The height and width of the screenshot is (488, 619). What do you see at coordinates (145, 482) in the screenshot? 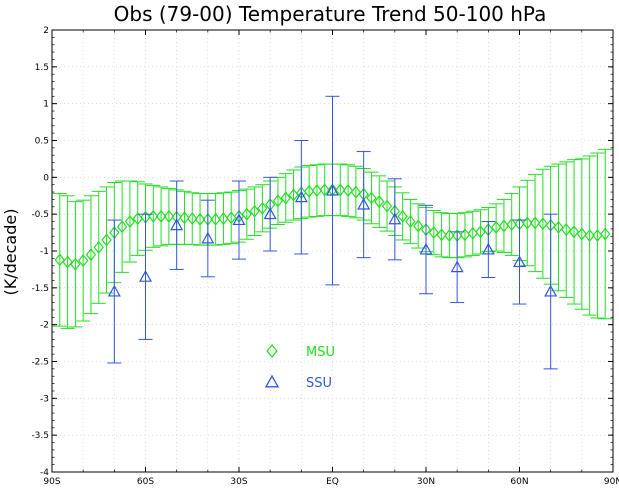
I see `x-tick-label: 60S` at bounding box center [145, 482].